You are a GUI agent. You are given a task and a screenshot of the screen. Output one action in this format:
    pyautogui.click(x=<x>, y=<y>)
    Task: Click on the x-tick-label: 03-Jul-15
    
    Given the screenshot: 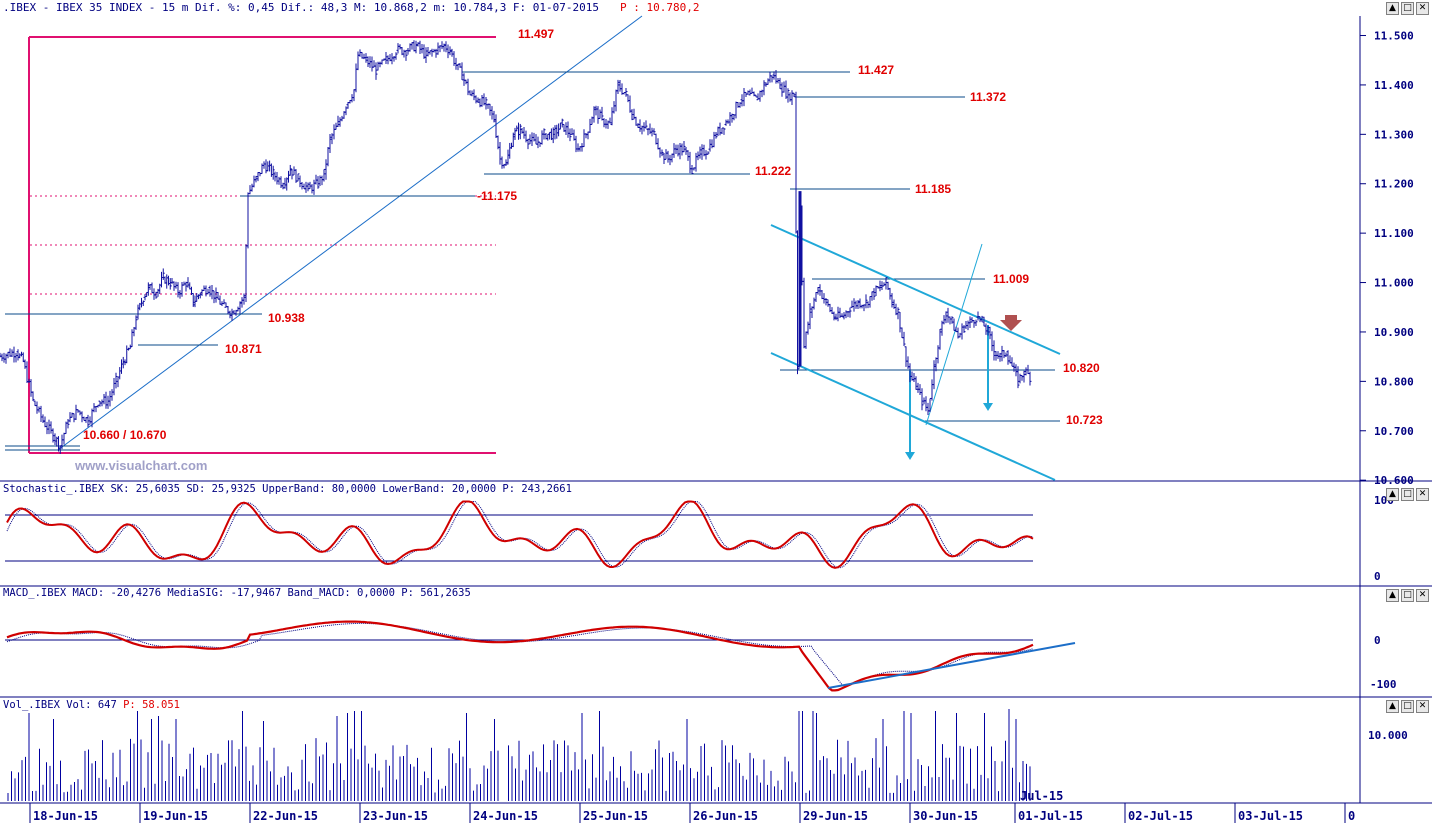 What is the action you would take?
    pyautogui.click(x=1270, y=816)
    